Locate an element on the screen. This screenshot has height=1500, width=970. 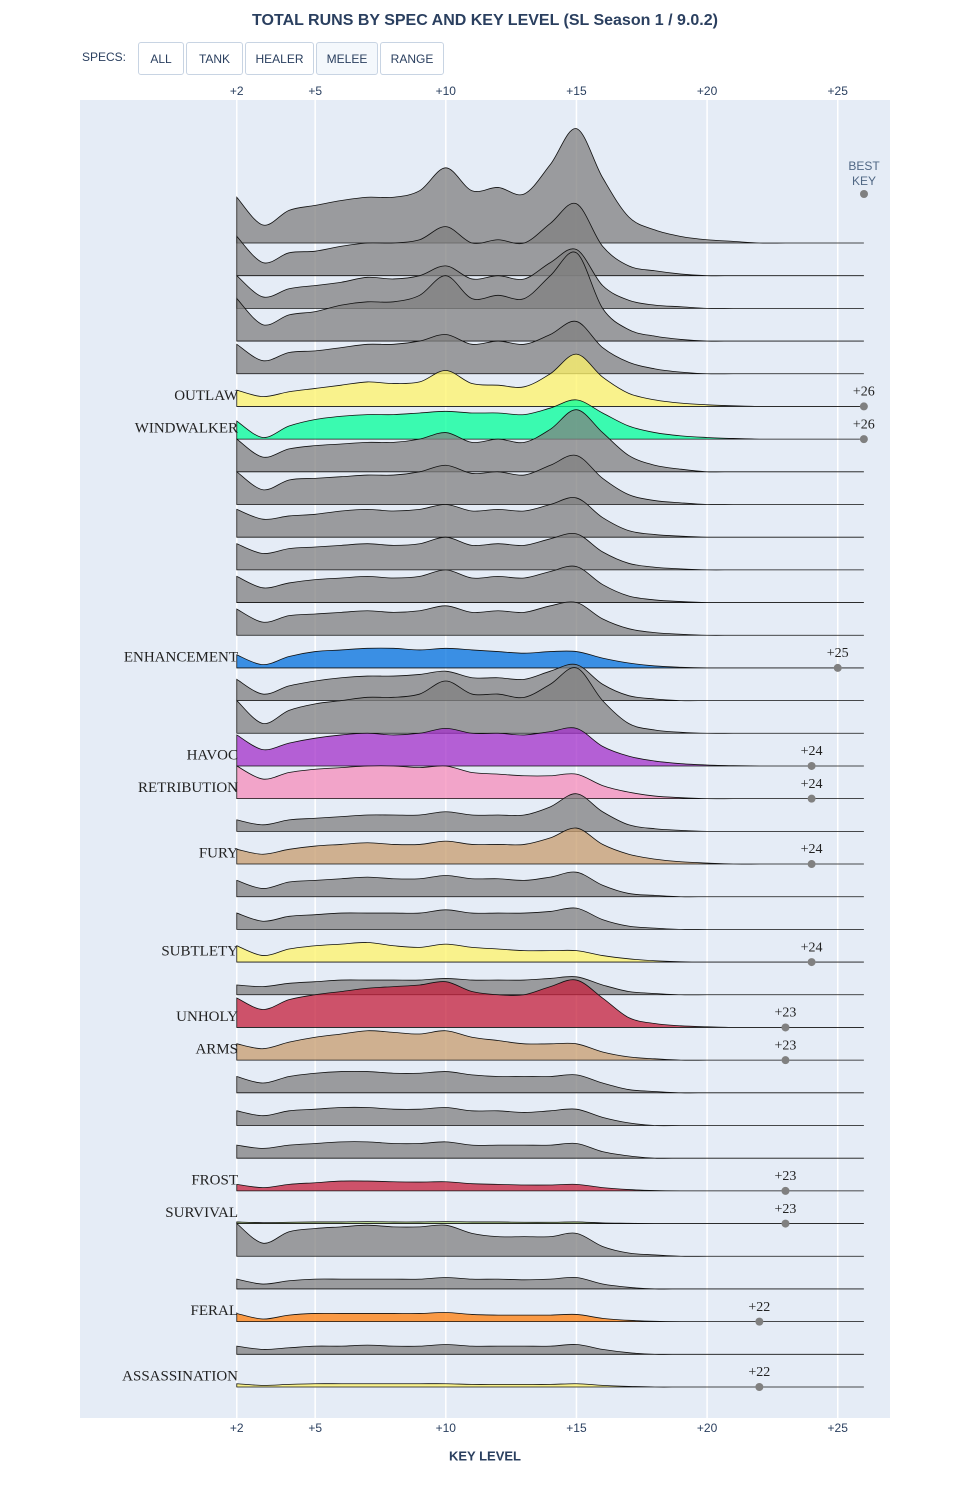
row-label: RETRIBUTION is located at coordinates (188, 788).